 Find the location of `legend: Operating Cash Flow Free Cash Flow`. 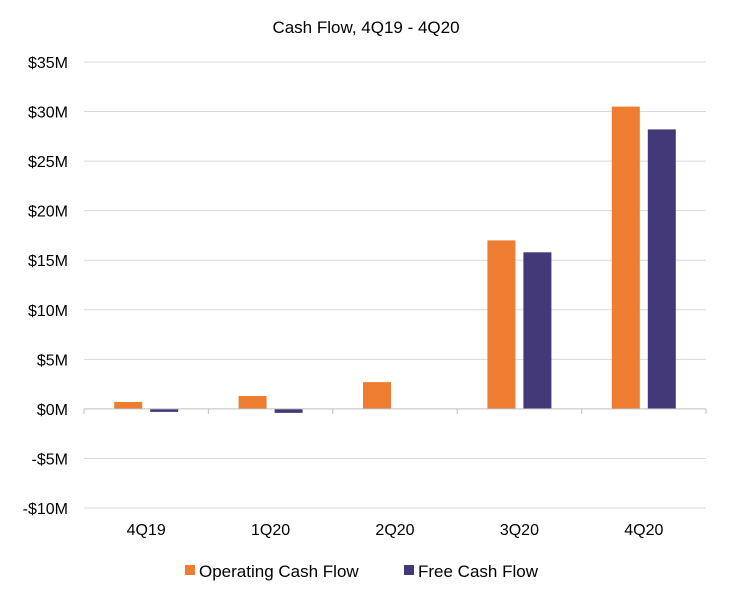

legend: Operating Cash Flow Free Cash Flow is located at coordinates (362, 571).